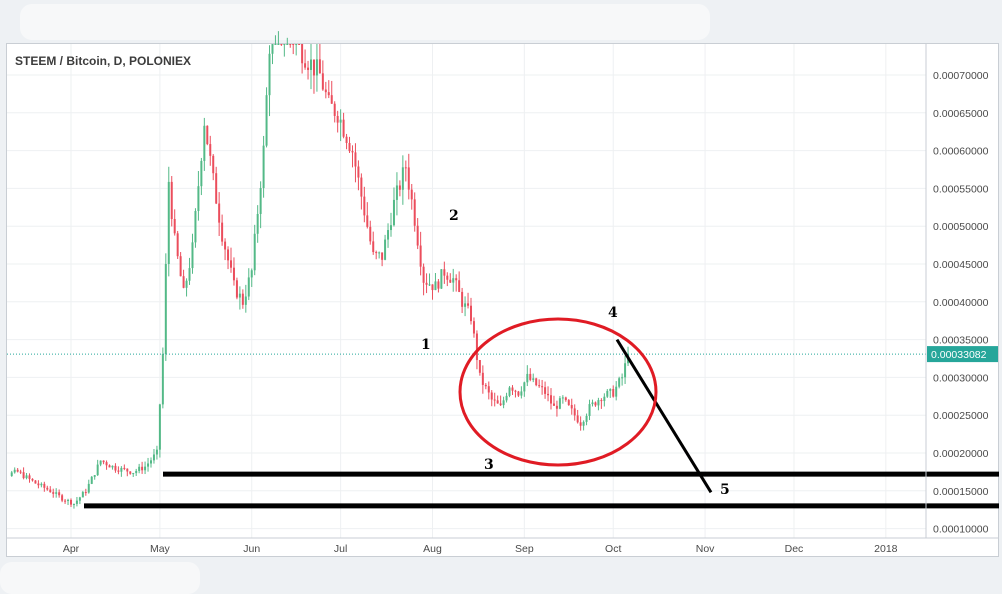  I want to click on projection-trend-line, so click(664, 416).